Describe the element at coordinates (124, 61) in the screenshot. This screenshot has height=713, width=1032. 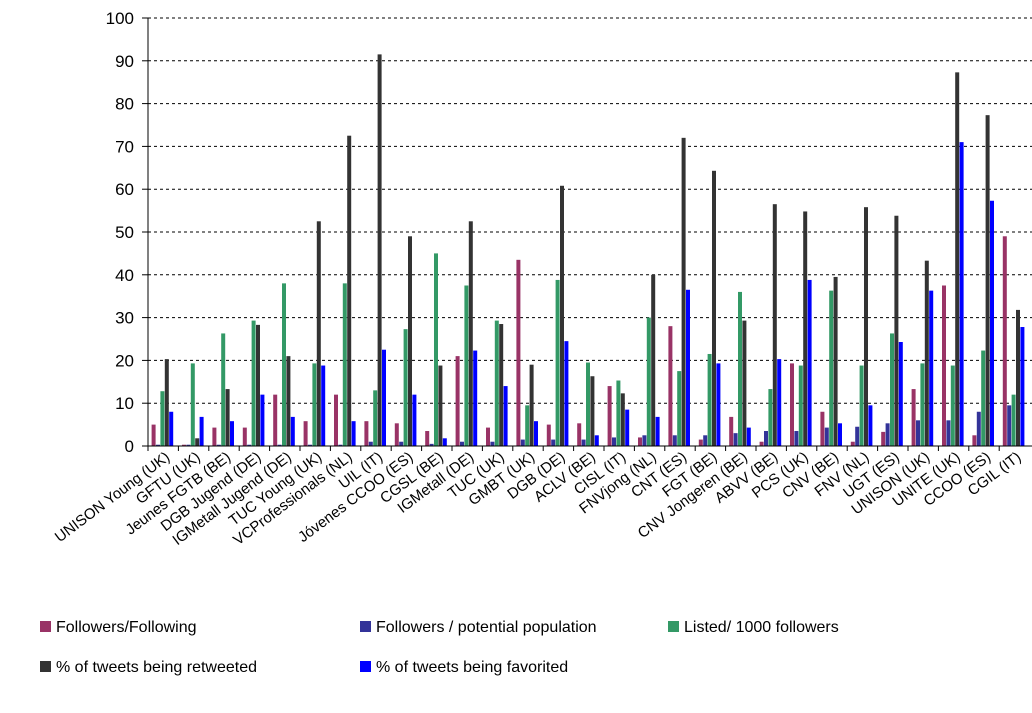
I see `y-tick-label: 90` at that location.